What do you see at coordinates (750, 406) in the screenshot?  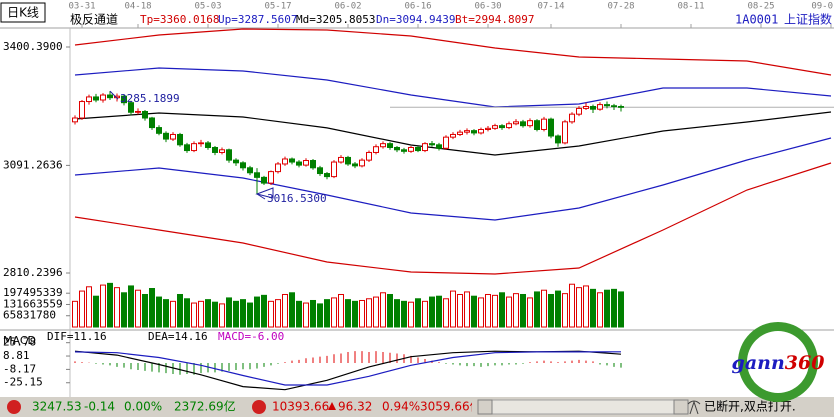 I see `connection-status: 已断开,双点打开.` at bounding box center [750, 406].